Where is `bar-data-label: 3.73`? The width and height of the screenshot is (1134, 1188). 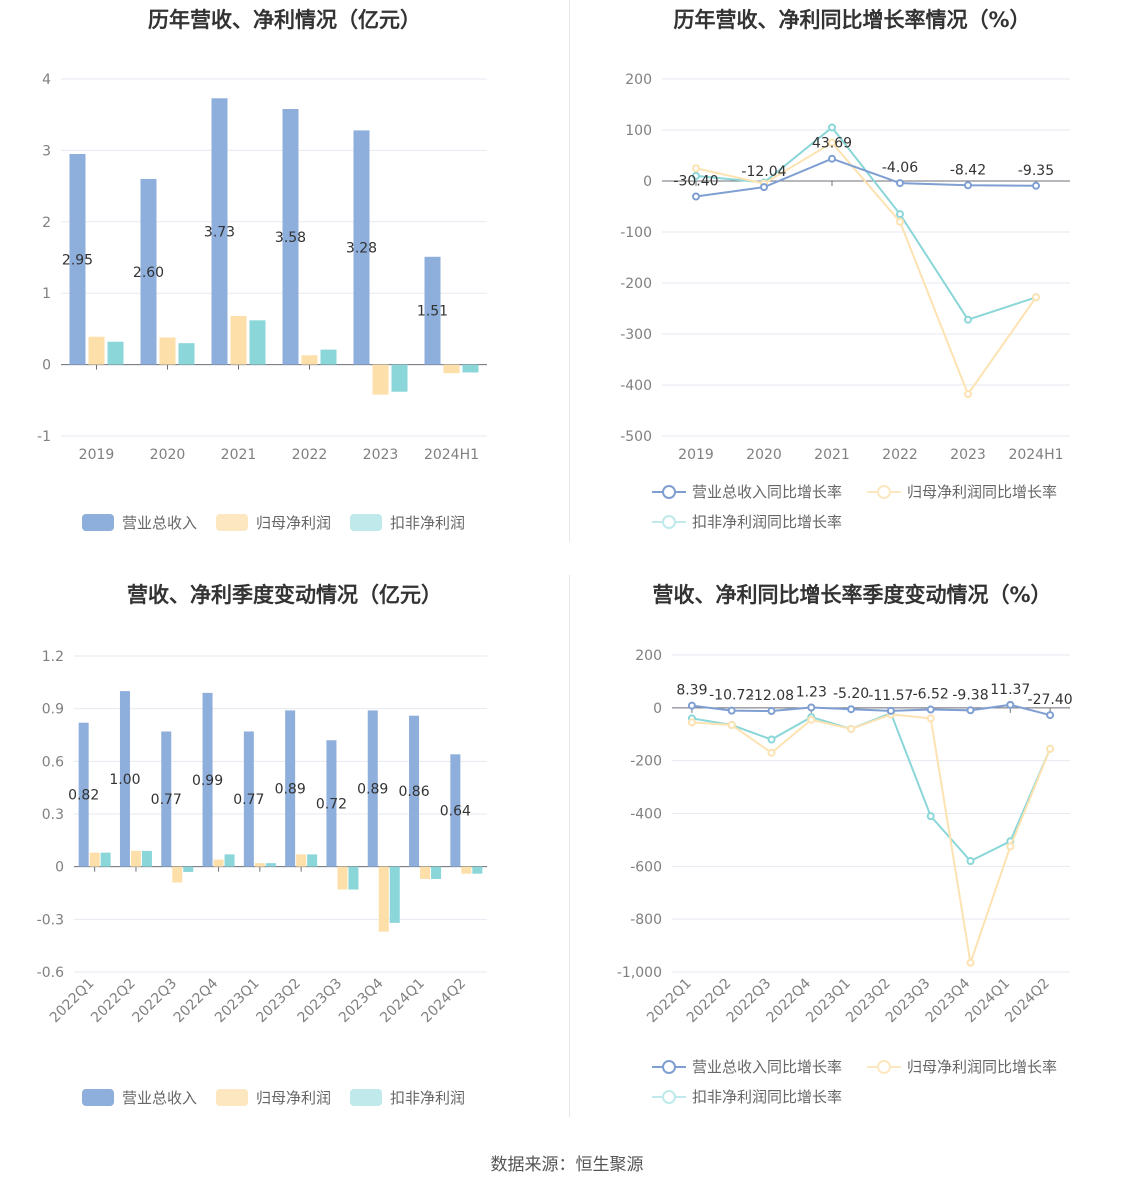
bar-data-label: 3.73 is located at coordinates (219, 232).